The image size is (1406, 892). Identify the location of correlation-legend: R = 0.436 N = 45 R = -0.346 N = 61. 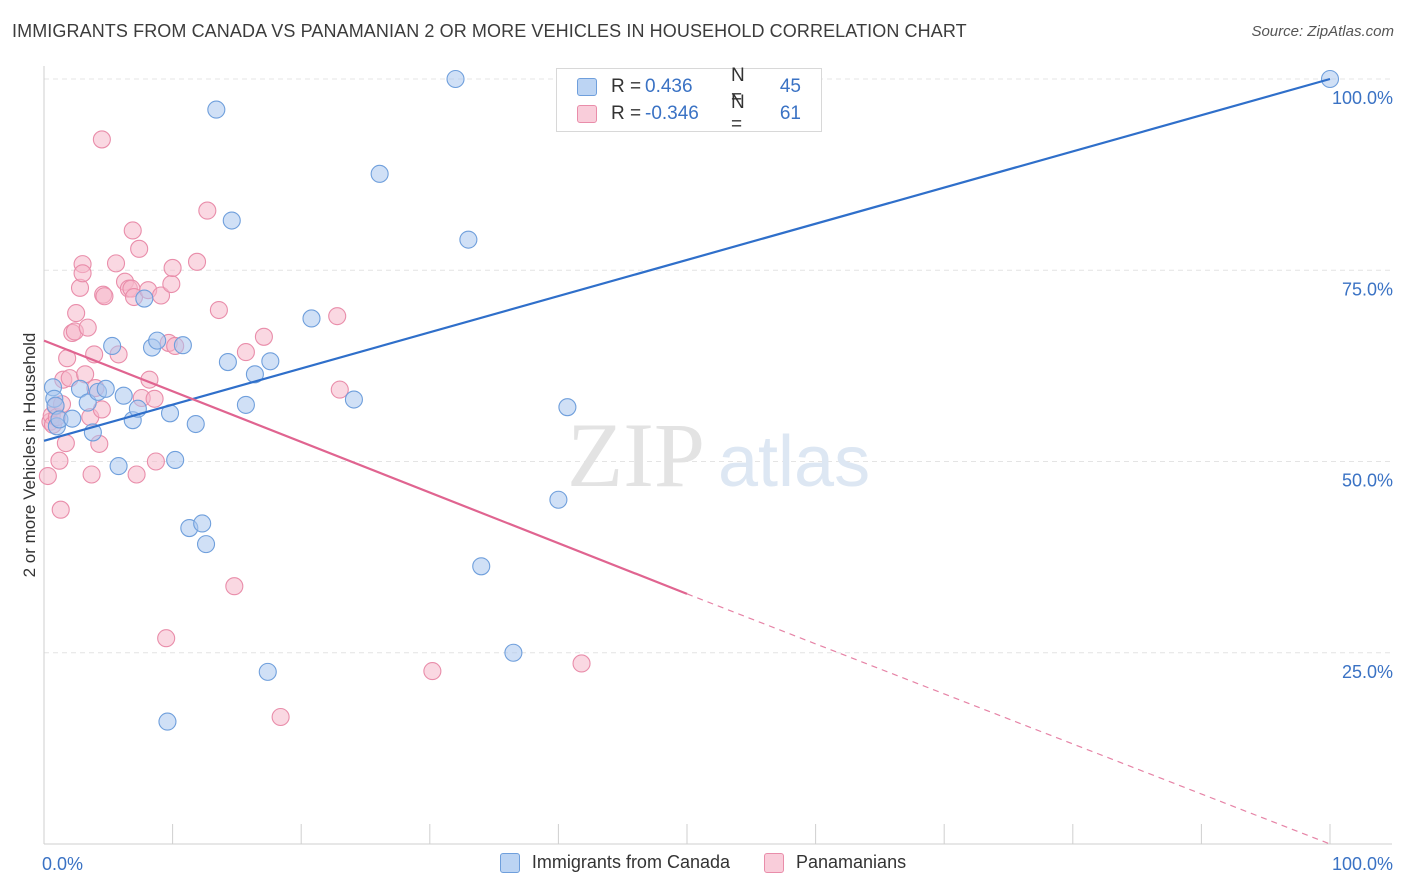
(689, 100).